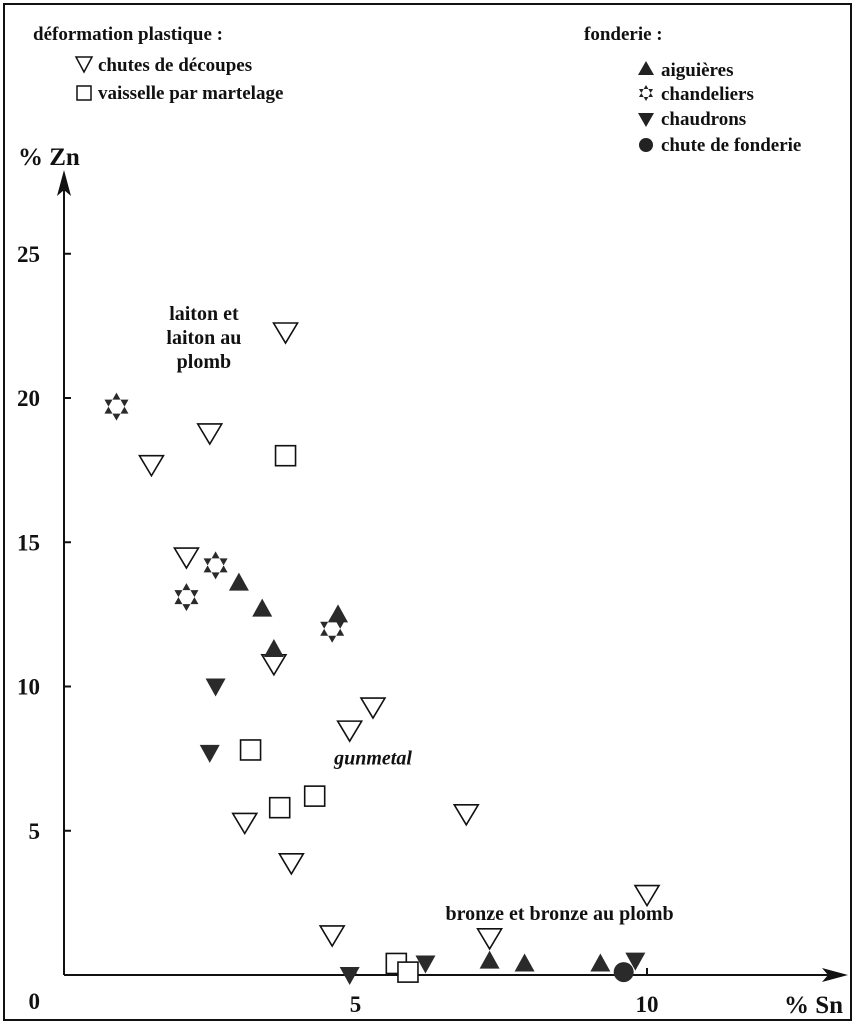  I want to click on legend-entry-chandeliers: chandeliers, so click(696, 94).